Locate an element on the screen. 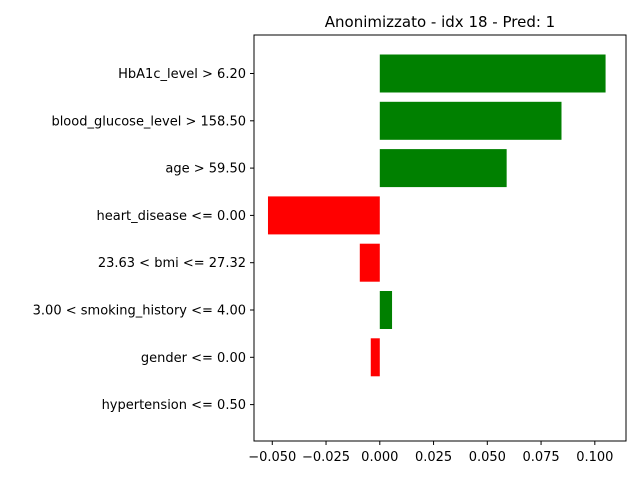  x-tick-label: −0.050 is located at coordinates (272, 457).